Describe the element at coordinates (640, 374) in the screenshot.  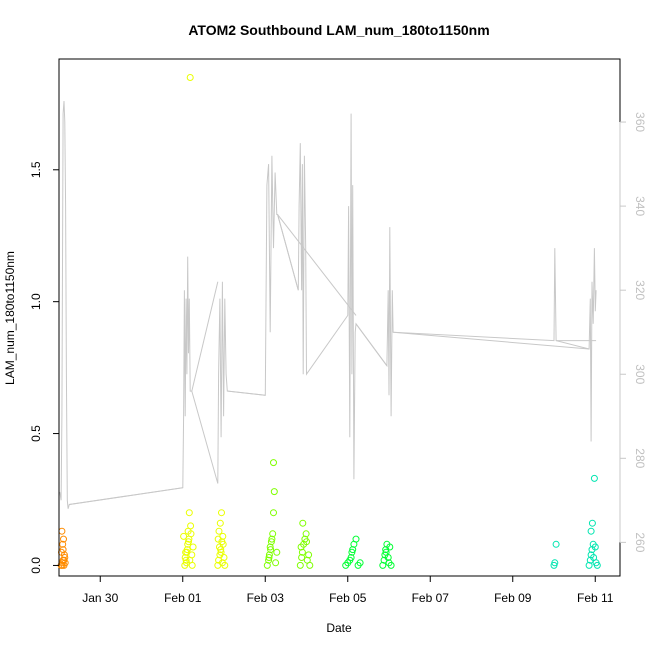
I see `y2-tick-label: 300` at that location.